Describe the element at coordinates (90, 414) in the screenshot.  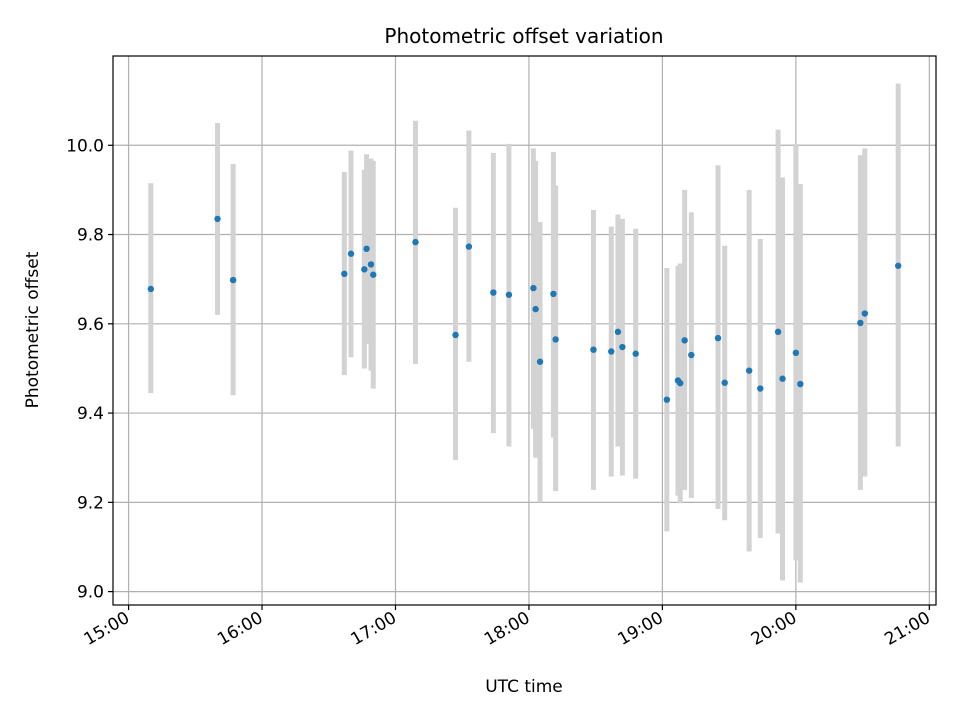
I see `y-tick-label: 9.4` at that location.